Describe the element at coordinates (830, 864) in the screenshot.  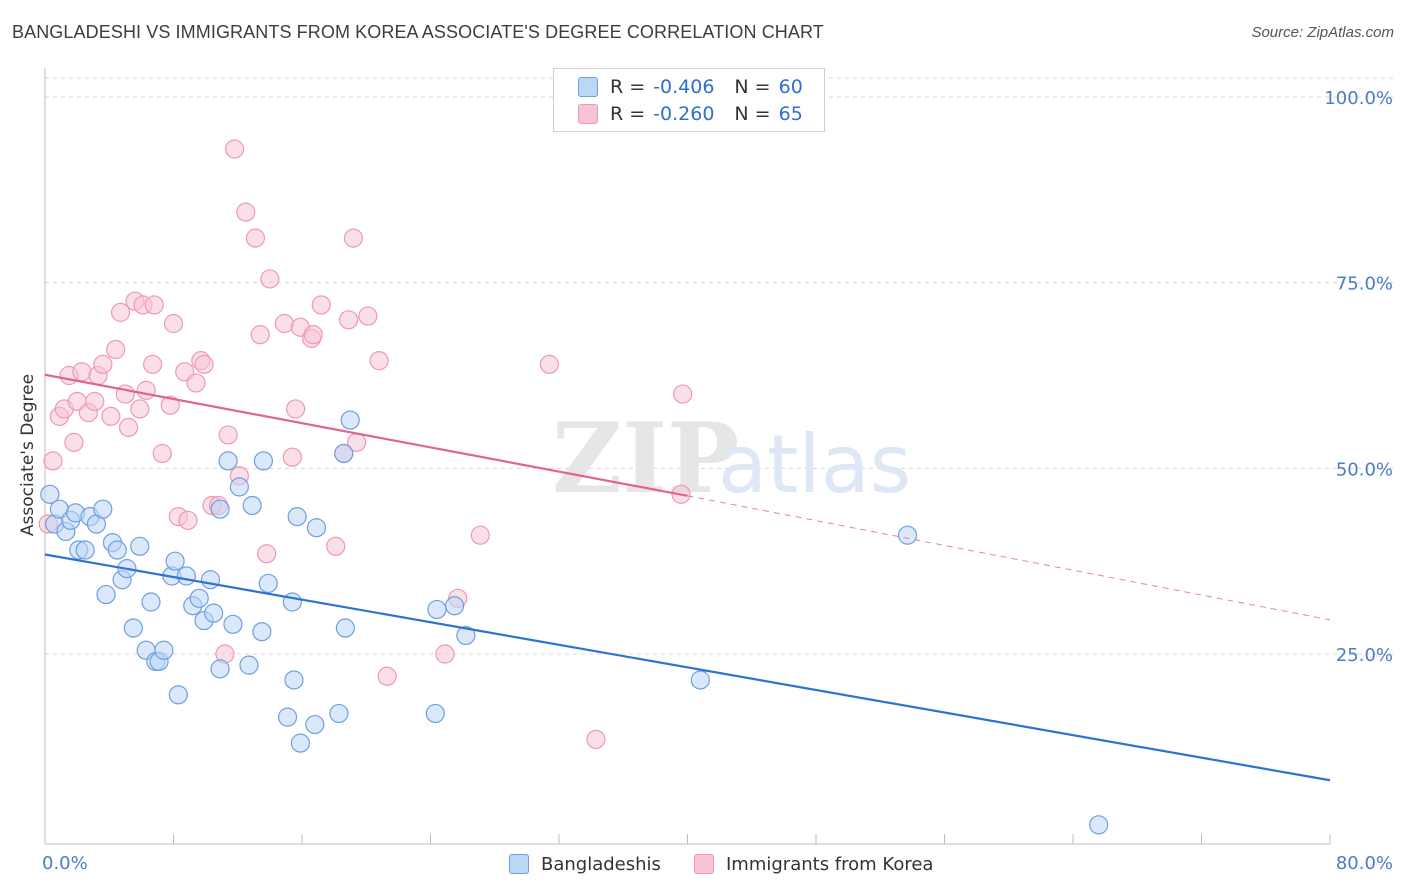
I see `bottom-legend-label: Immigrants from Korea` at that location.